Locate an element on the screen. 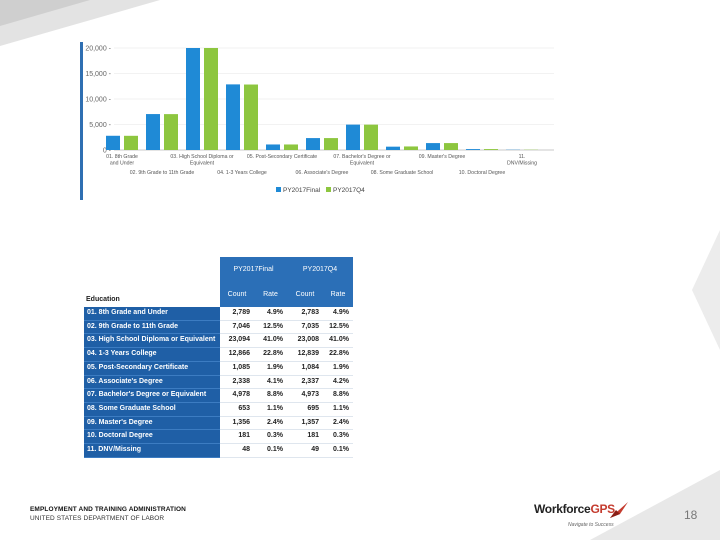 The image size is (720, 540). decor-right-edge is located at coordinates (706, 290).